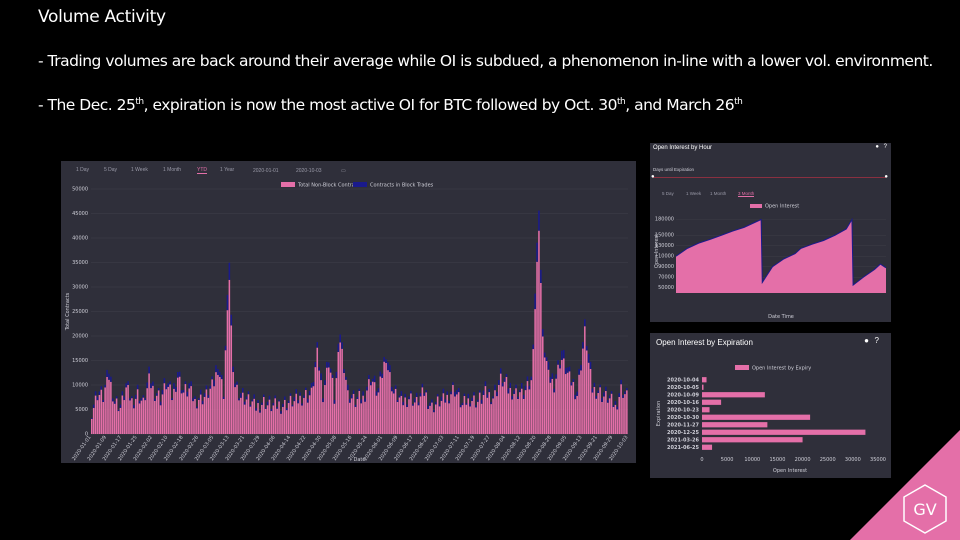 This screenshot has height=540, width=960. Describe the element at coordinates (666, 277) in the screenshot. I see `y-tick-label: 70000` at that location.